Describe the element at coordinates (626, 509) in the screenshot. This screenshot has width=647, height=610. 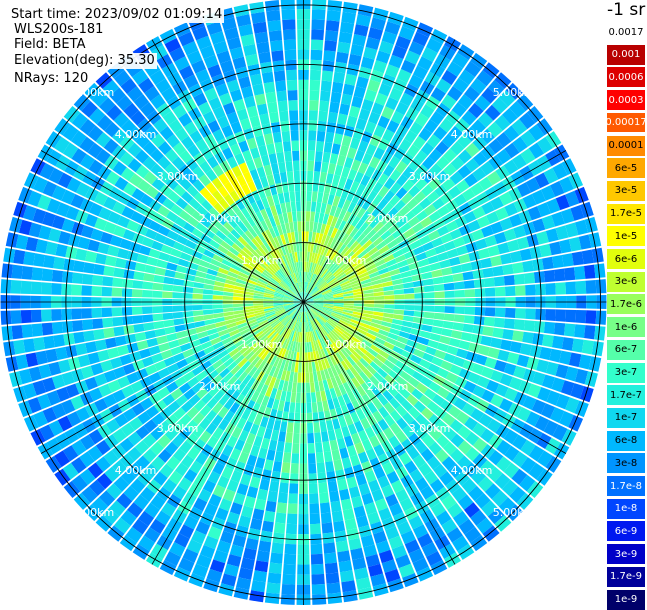
I see `colorbar-cell: 1e-8` at that location.